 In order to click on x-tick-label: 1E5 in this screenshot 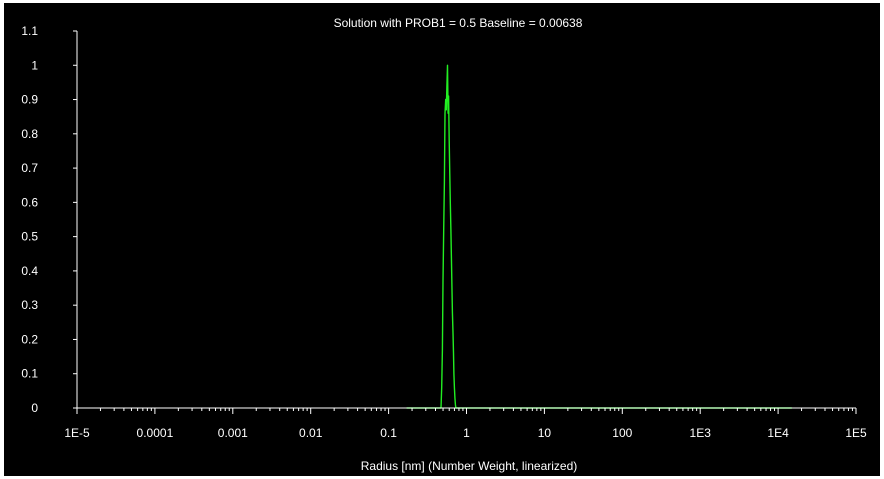, I will do `click(856, 433)`.